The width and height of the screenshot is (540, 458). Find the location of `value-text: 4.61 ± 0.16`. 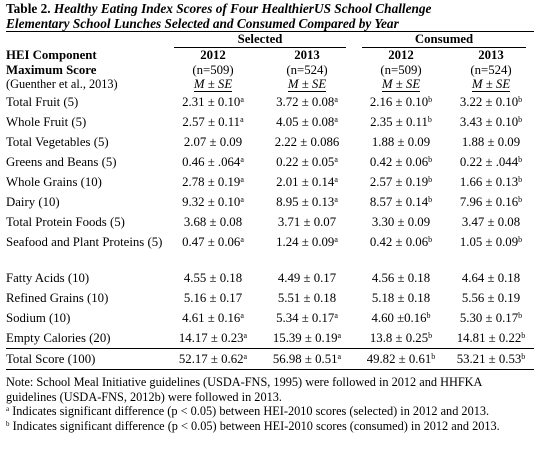

value-text: 4.61 ± 0.16 is located at coordinates (211, 318).